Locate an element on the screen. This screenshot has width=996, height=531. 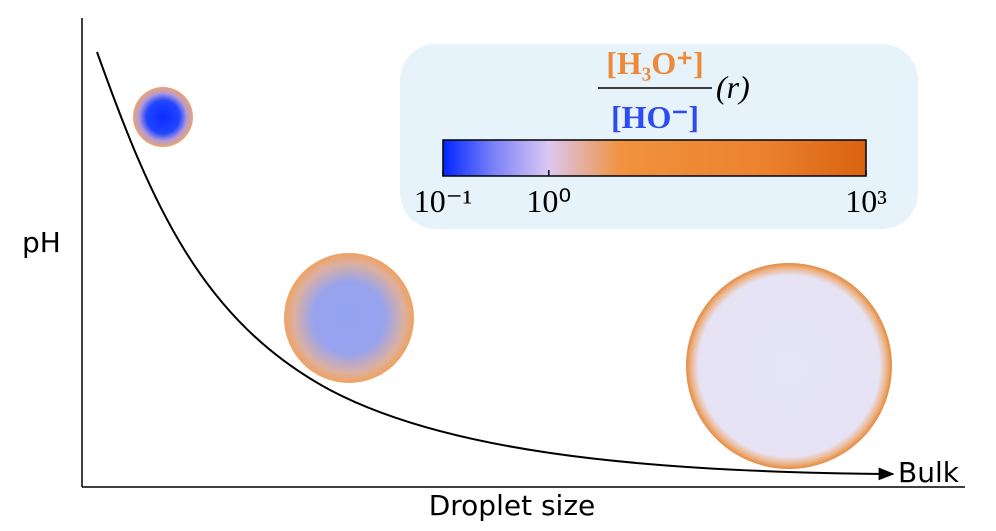
colorbar is located at coordinates (654, 158).